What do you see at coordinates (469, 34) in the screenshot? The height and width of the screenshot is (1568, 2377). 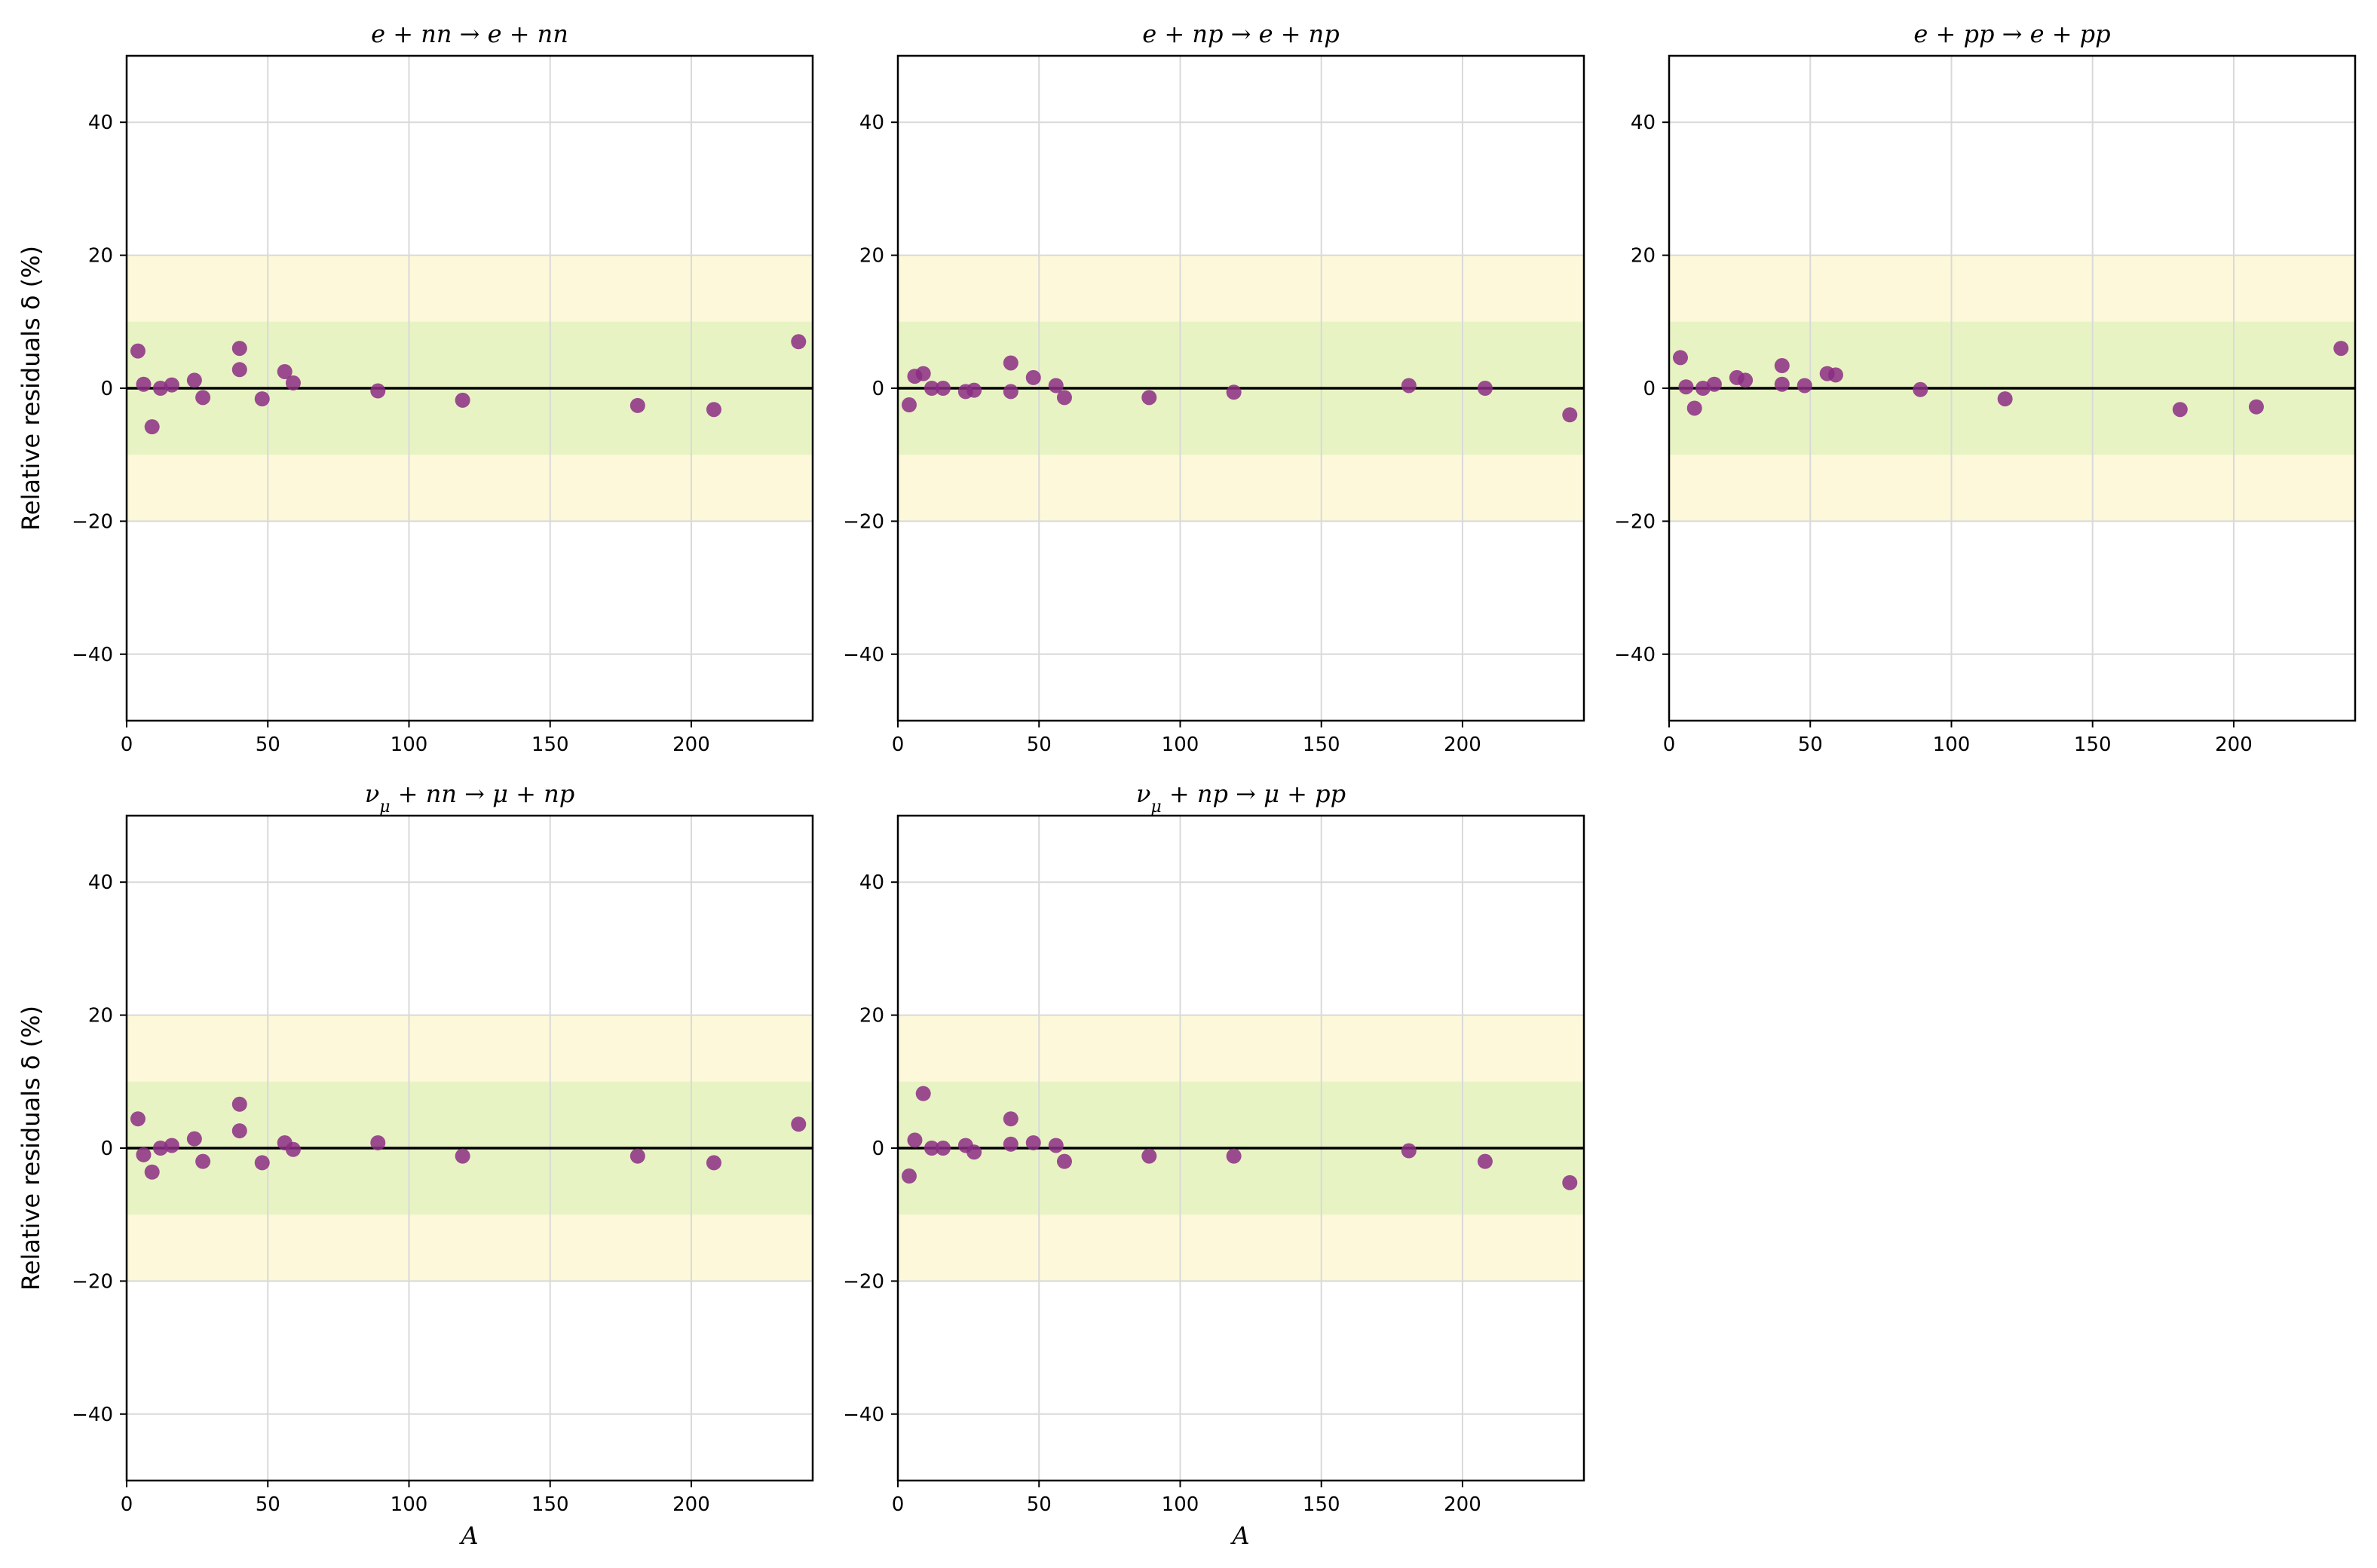 I see `panel-title: e + nn → e + nn` at bounding box center [469, 34].